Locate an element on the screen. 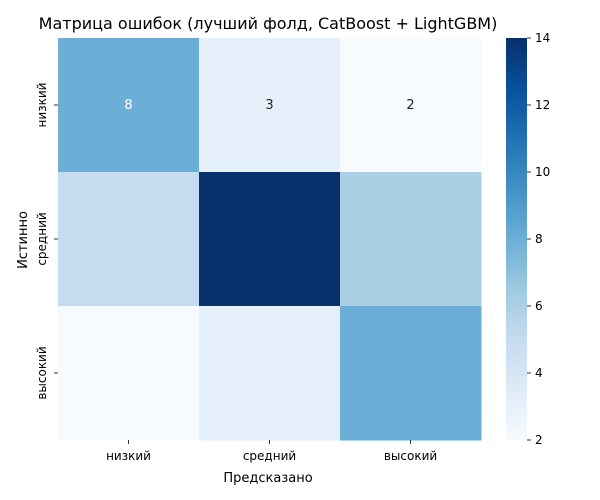 The image size is (600, 500). colorbar-tick-label: 12 is located at coordinates (542, 105).